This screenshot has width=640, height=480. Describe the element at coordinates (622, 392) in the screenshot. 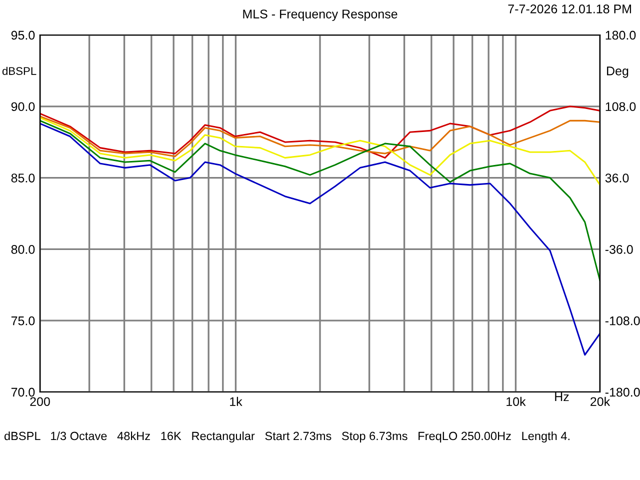

I see `y2-tick-label: -180.0` at that location.